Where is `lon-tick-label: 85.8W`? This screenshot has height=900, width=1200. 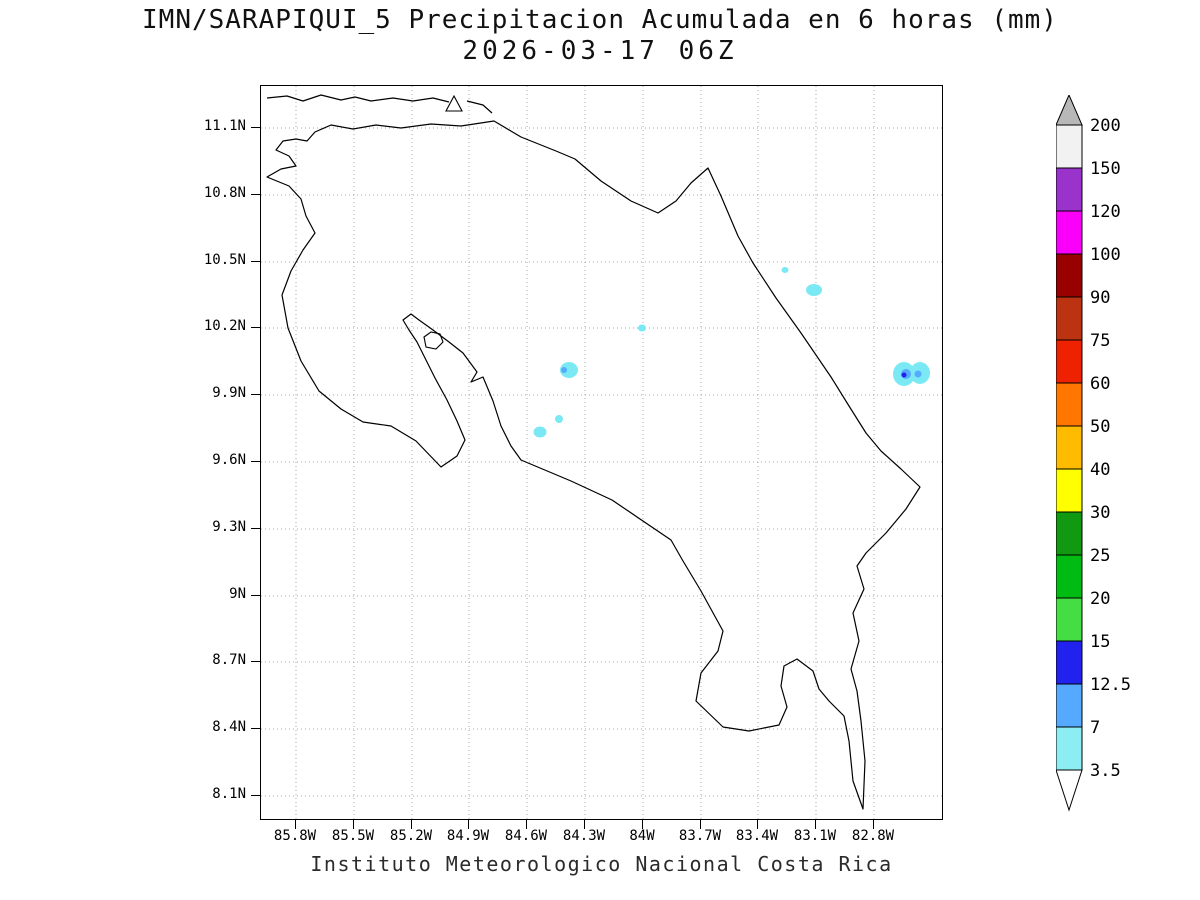 lon-tick-label: 85.8W is located at coordinates (295, 836).